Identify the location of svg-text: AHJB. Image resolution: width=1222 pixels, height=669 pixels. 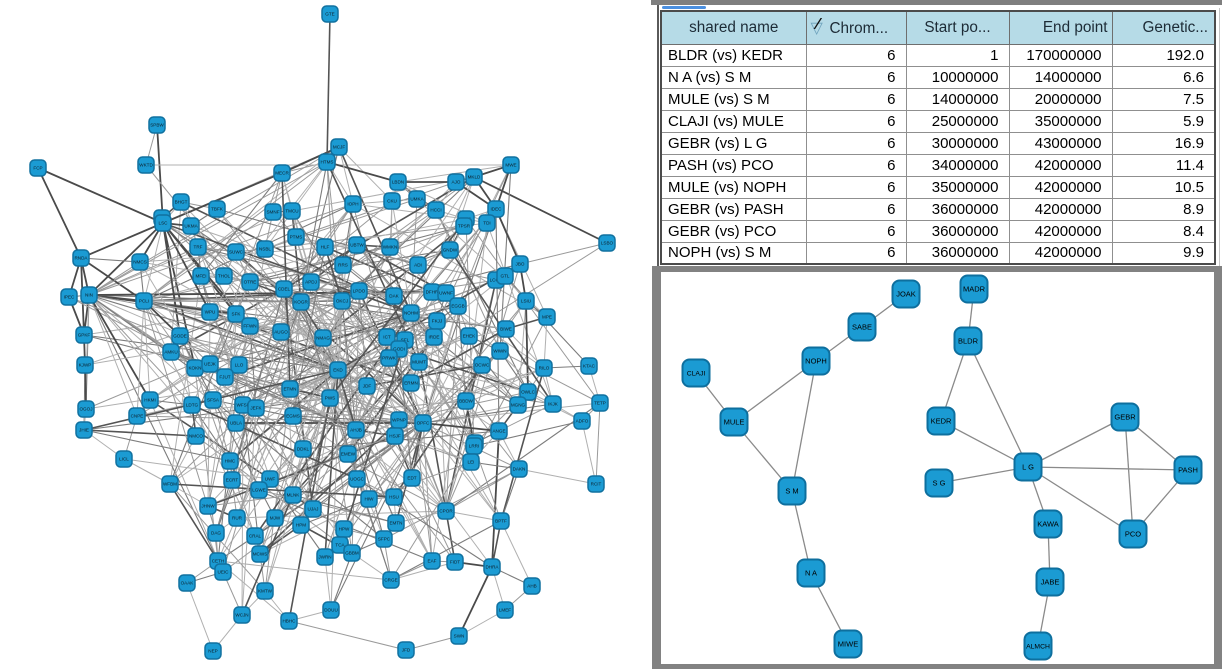
(356, 430).